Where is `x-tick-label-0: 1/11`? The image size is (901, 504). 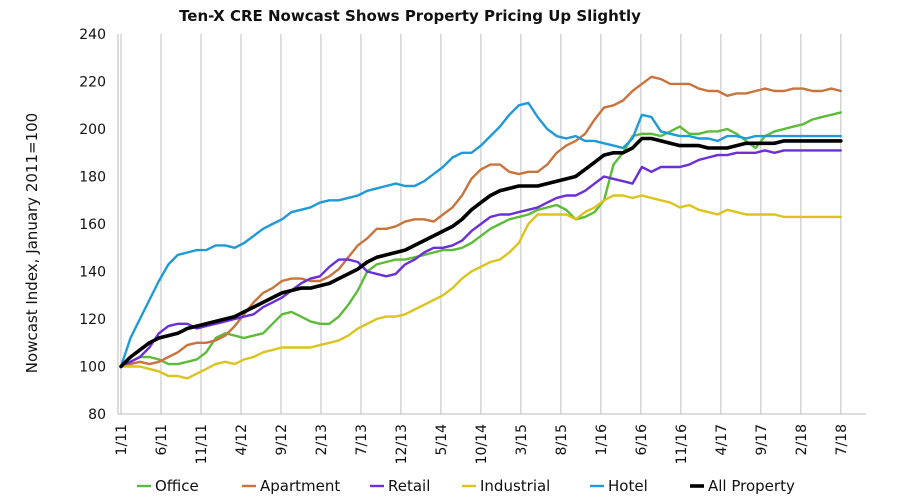
x-tick-label-0: 1/11 is located at coordinates (122, 439).